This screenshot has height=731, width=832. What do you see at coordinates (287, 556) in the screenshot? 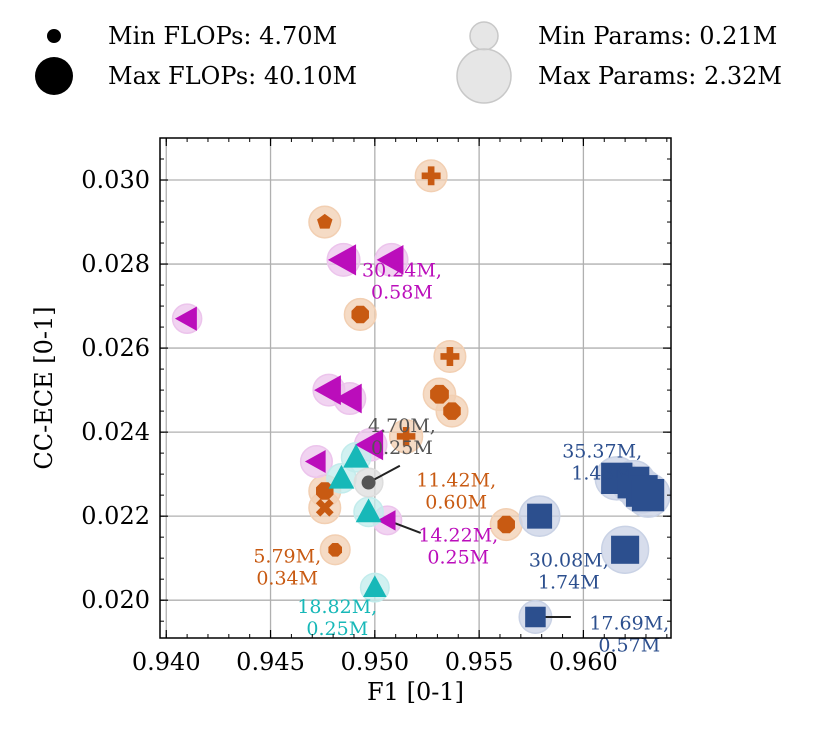
I see `annotation-label: 5.79M,` at bounding box center [287, 556].